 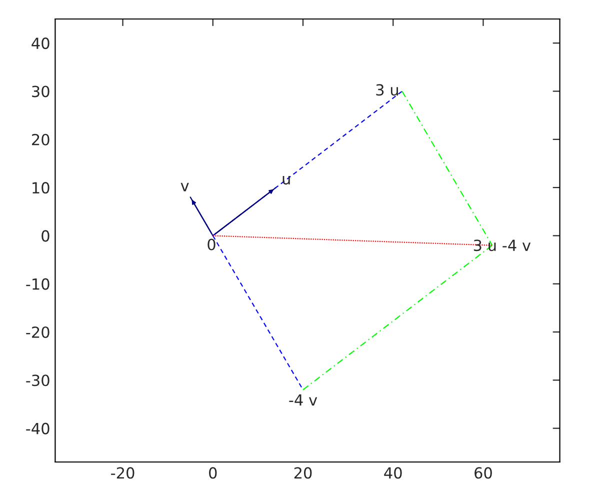 What do you see at coordinates (41, 188) in the screenshot?
I see `y-tick-label: 10` at bounding box center [41, 188].